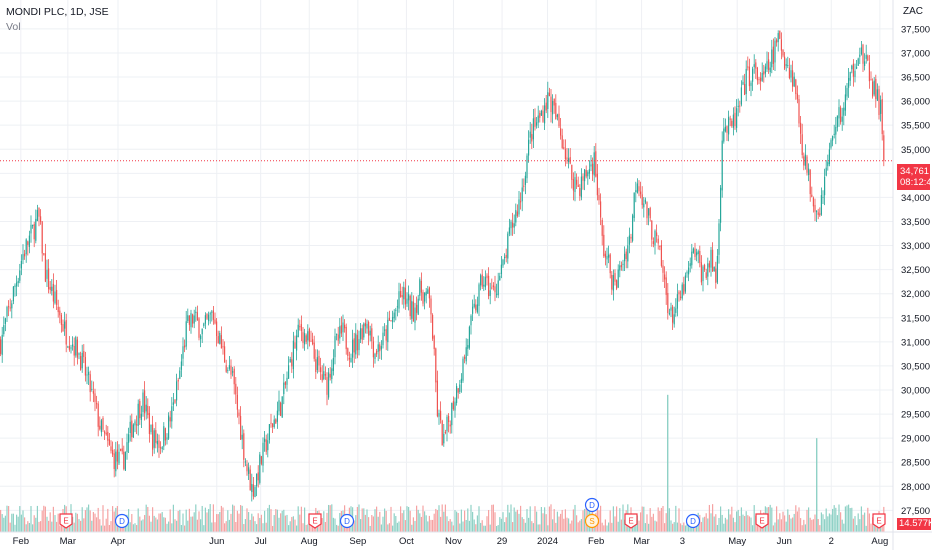 The image size is (932, 550). Describe the element at coordinates (914, 524) in the screenshot. I see `volume-value-badge: 14.577K` at that location.